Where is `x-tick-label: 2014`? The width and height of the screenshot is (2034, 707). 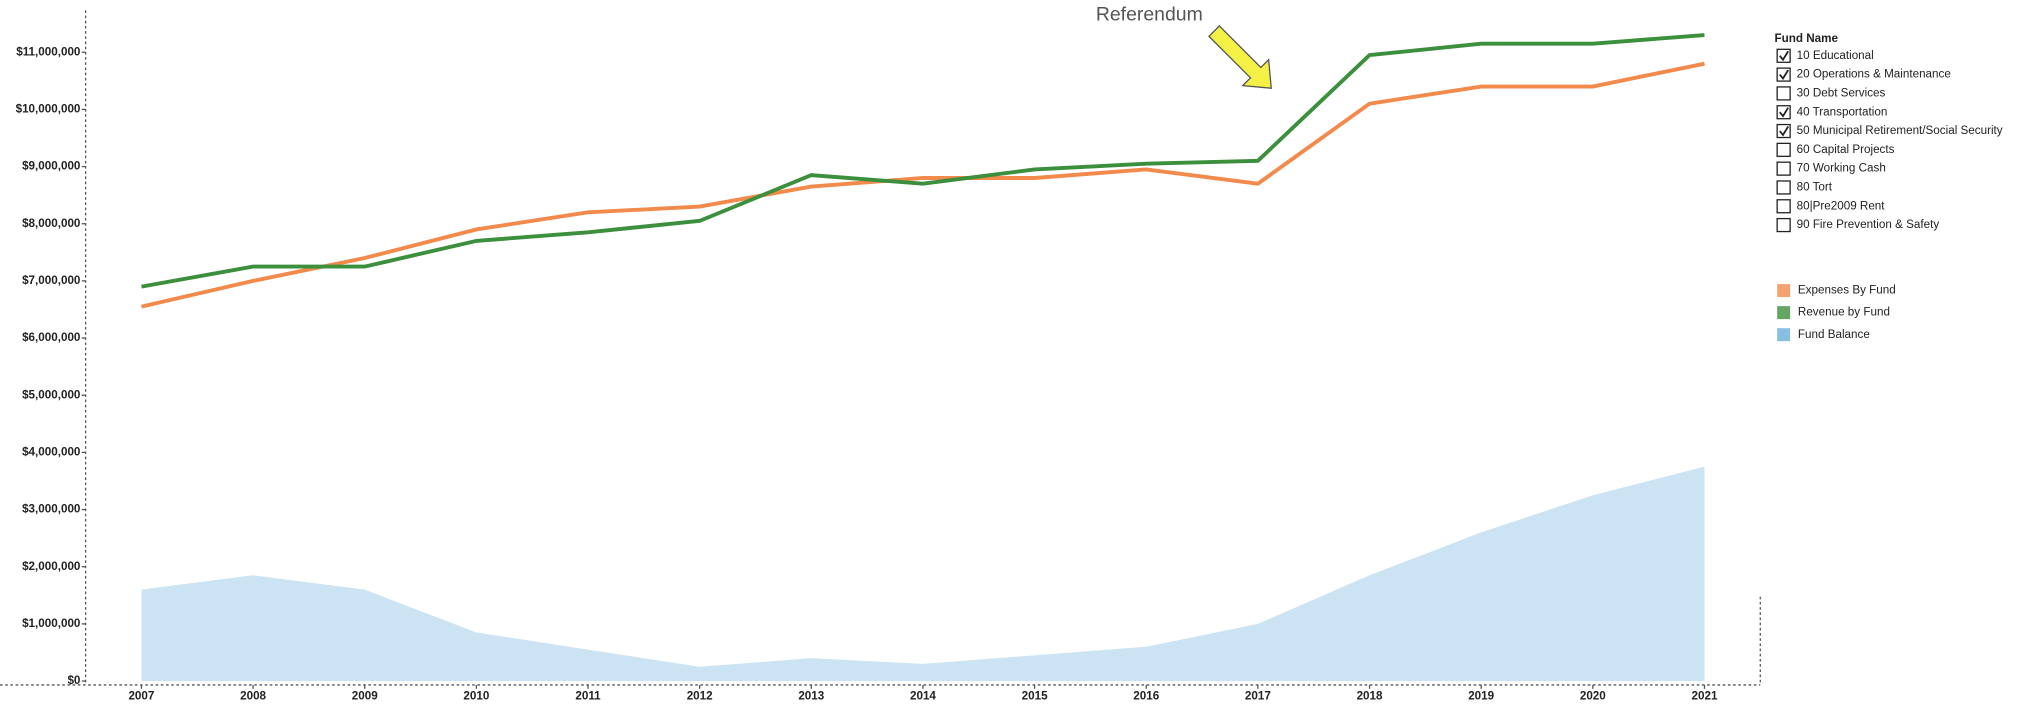 x-tick-label: 2014 is located at coordinates (923, 696).